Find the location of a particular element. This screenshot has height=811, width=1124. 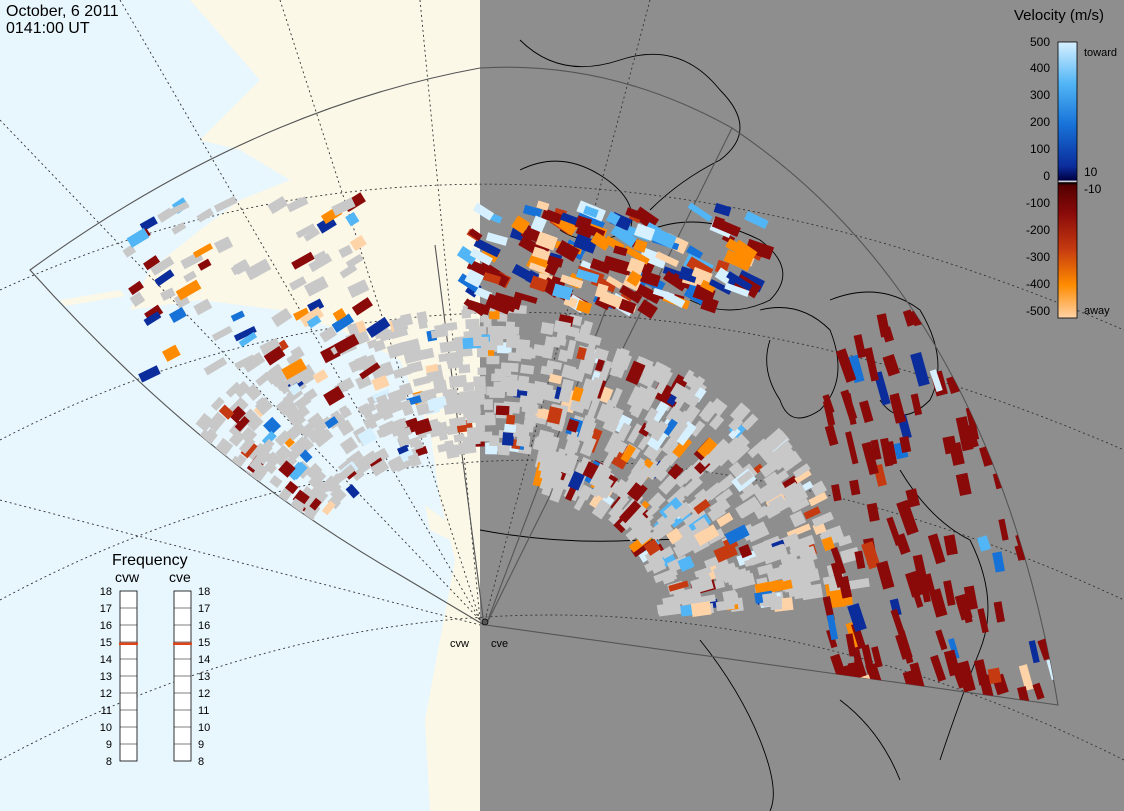

velocity-title: Velocity (m/s) is located at coordinates (1059, 15).